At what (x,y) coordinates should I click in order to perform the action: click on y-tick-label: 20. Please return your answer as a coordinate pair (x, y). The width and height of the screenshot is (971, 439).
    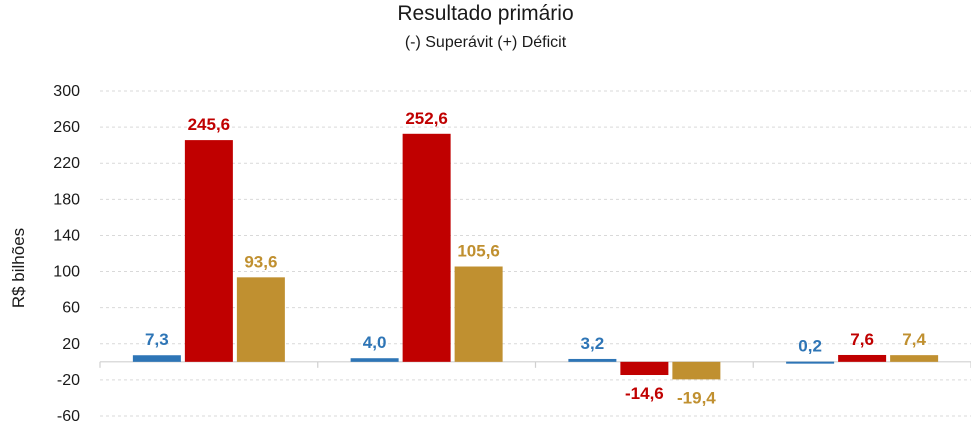
    Looking at the image, I should click on (71, 344).